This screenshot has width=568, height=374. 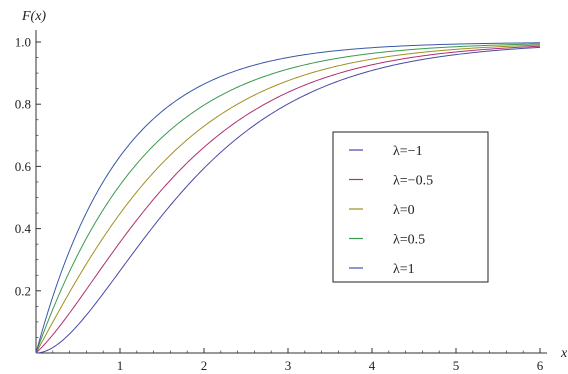 I want to click on y-tick-label: 1.0, so click(x=23, y=42).